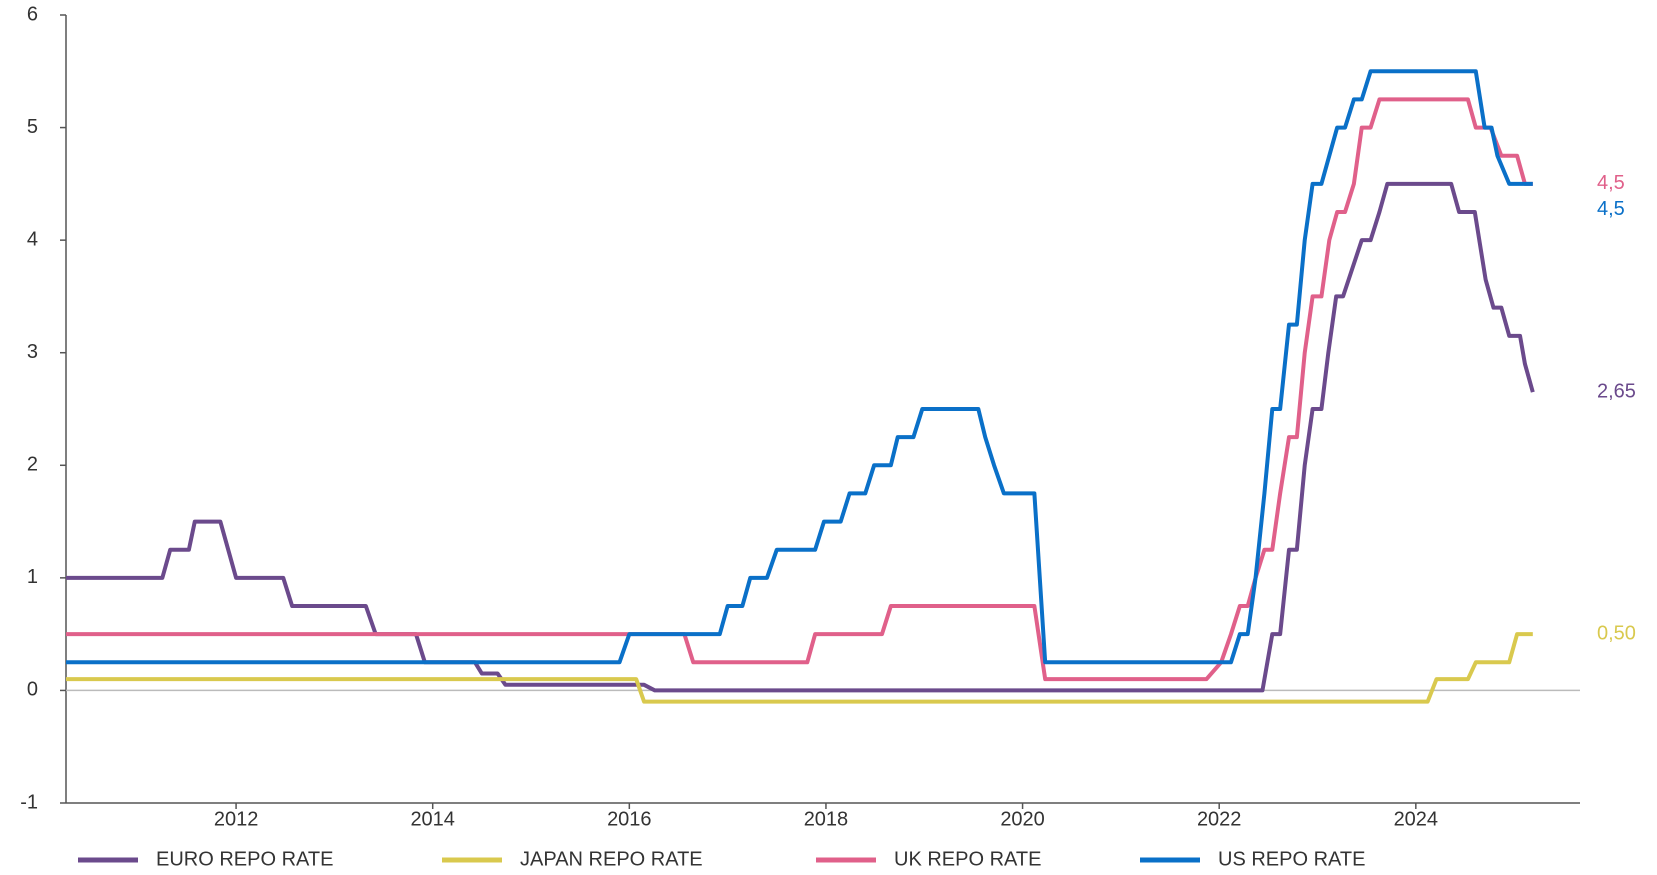 Image resolution: width=1657 pixels, height=875 pixels. What do you see at coordinates (1616, 633) in the screenshot?
I see `end-label: 0,50` at bounding box center [1616, 633].